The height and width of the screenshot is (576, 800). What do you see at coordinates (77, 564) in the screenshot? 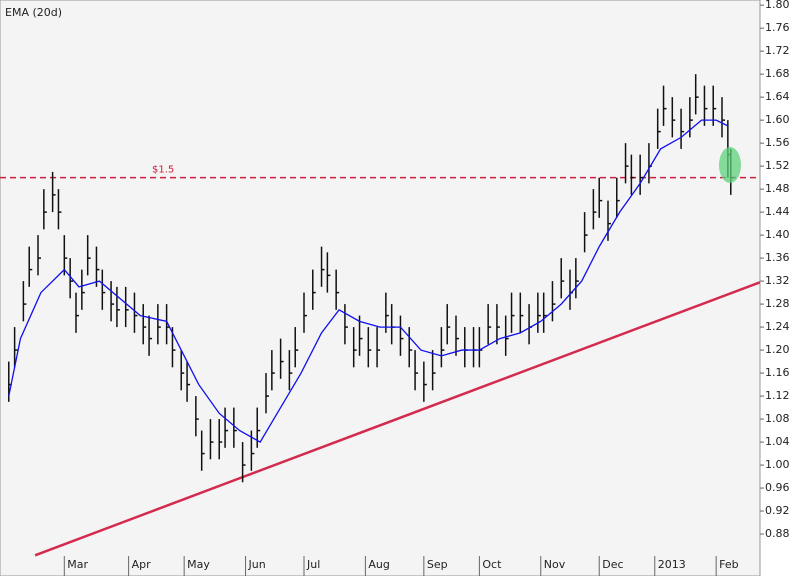
I see `x-tick-label: Mar` at bounding box center [77, 564].